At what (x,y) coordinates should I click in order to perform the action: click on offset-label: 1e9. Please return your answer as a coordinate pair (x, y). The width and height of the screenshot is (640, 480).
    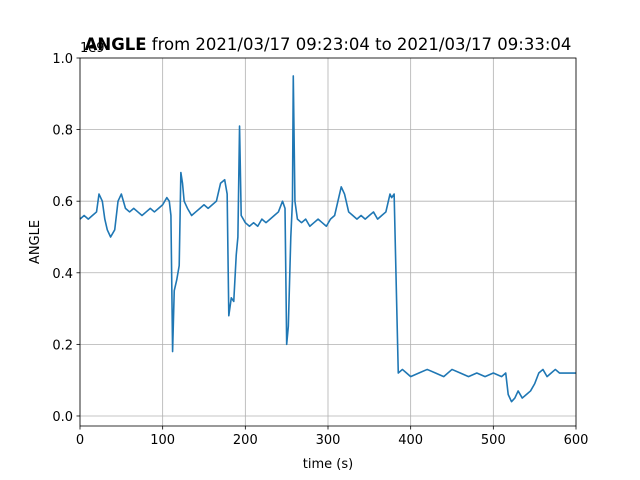
    Looking at the image, I should click on (92, 48).